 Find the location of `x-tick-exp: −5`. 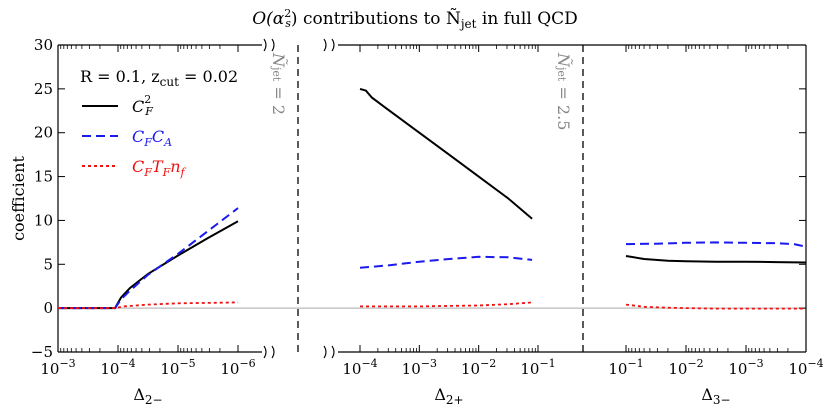

x-tick-exp: −5 is located at coordinates (187, 363).